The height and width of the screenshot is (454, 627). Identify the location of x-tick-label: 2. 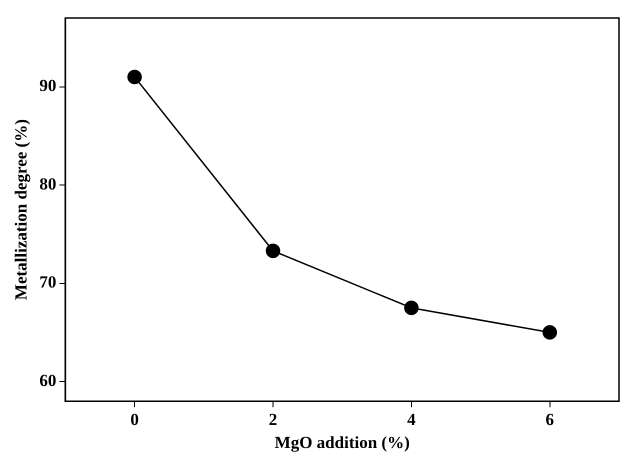
(273, 419).